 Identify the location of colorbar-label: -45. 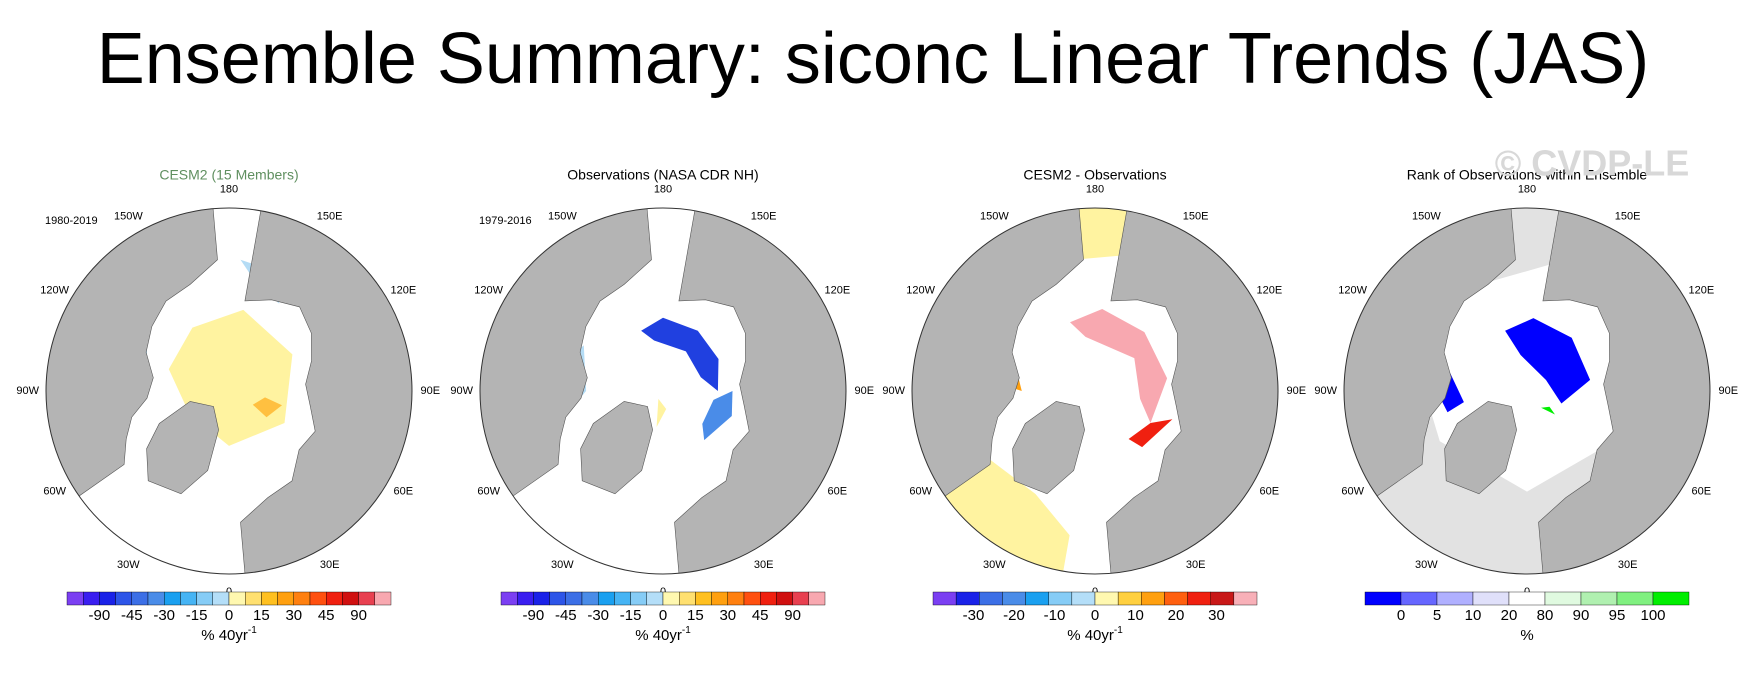
(132, 615).